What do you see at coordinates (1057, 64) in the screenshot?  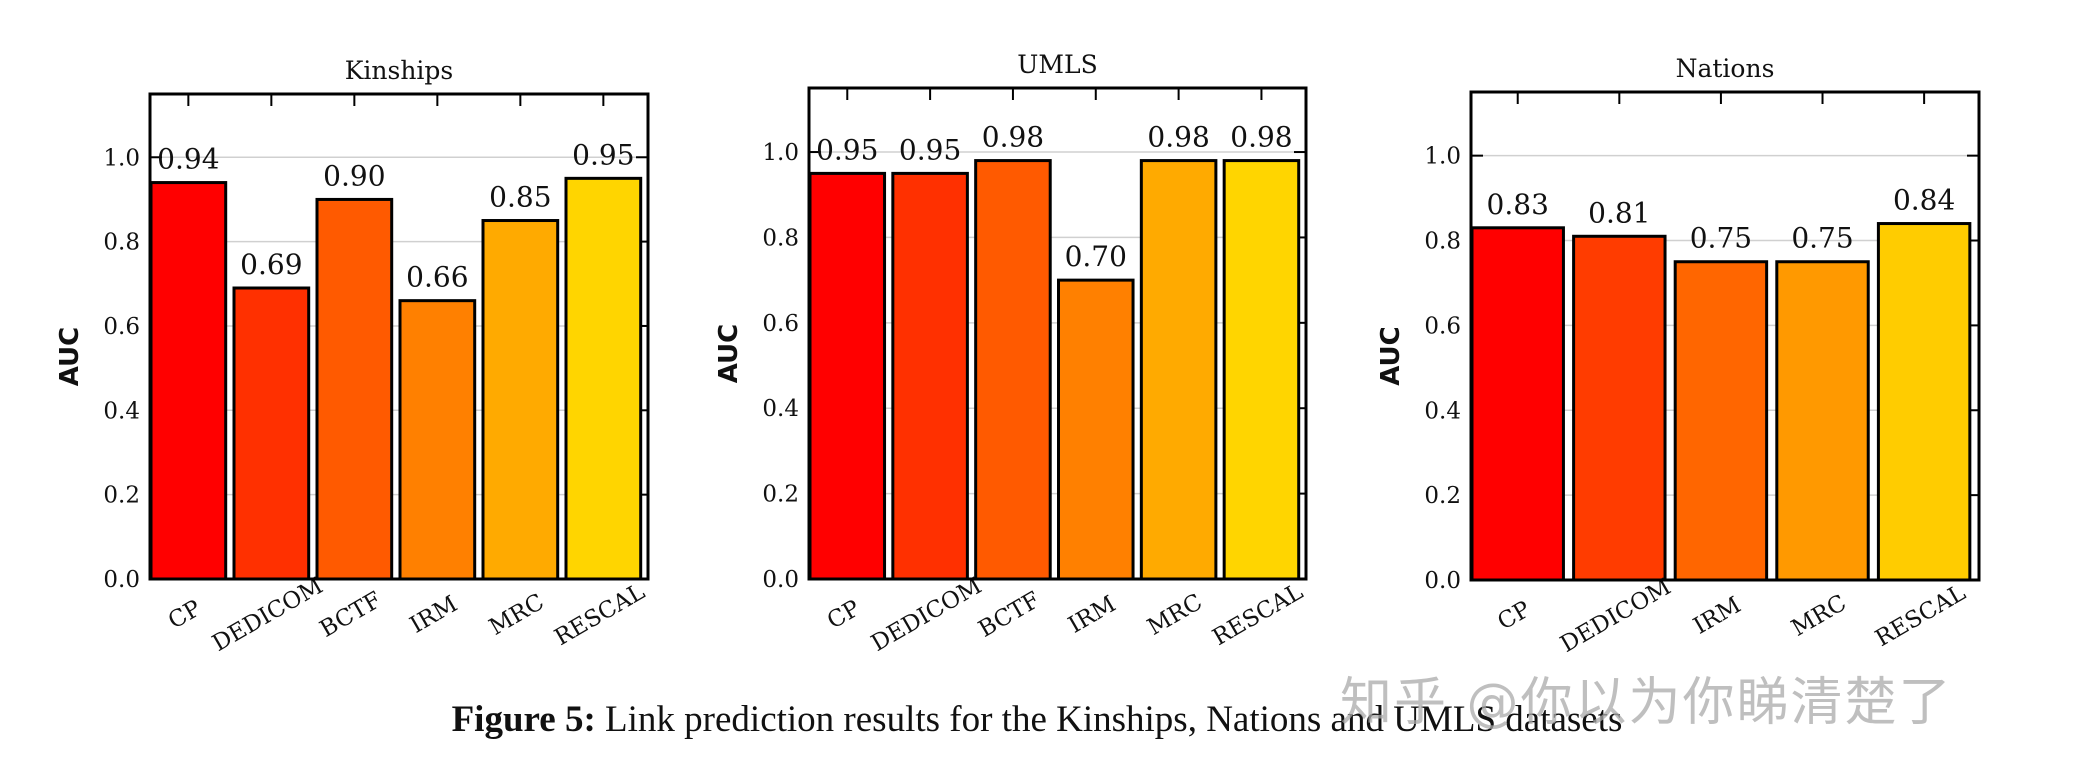 I see `chart-title: UMLS` at bounding box center [1057, 64].